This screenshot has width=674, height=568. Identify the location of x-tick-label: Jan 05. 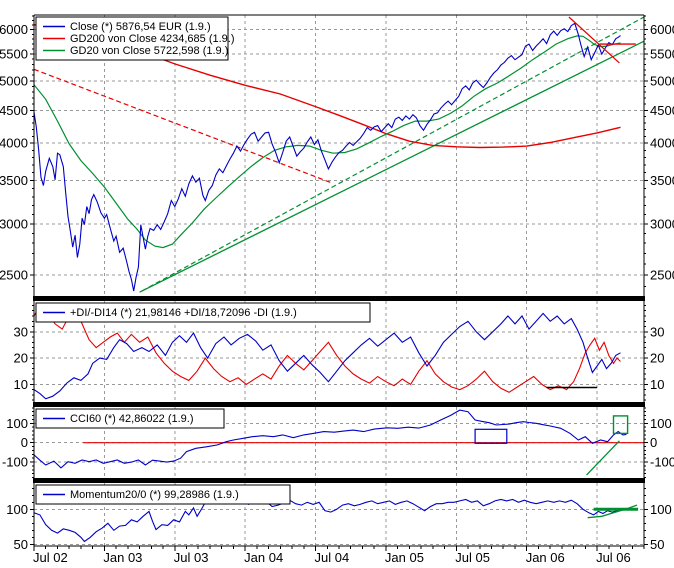
(404, 557).